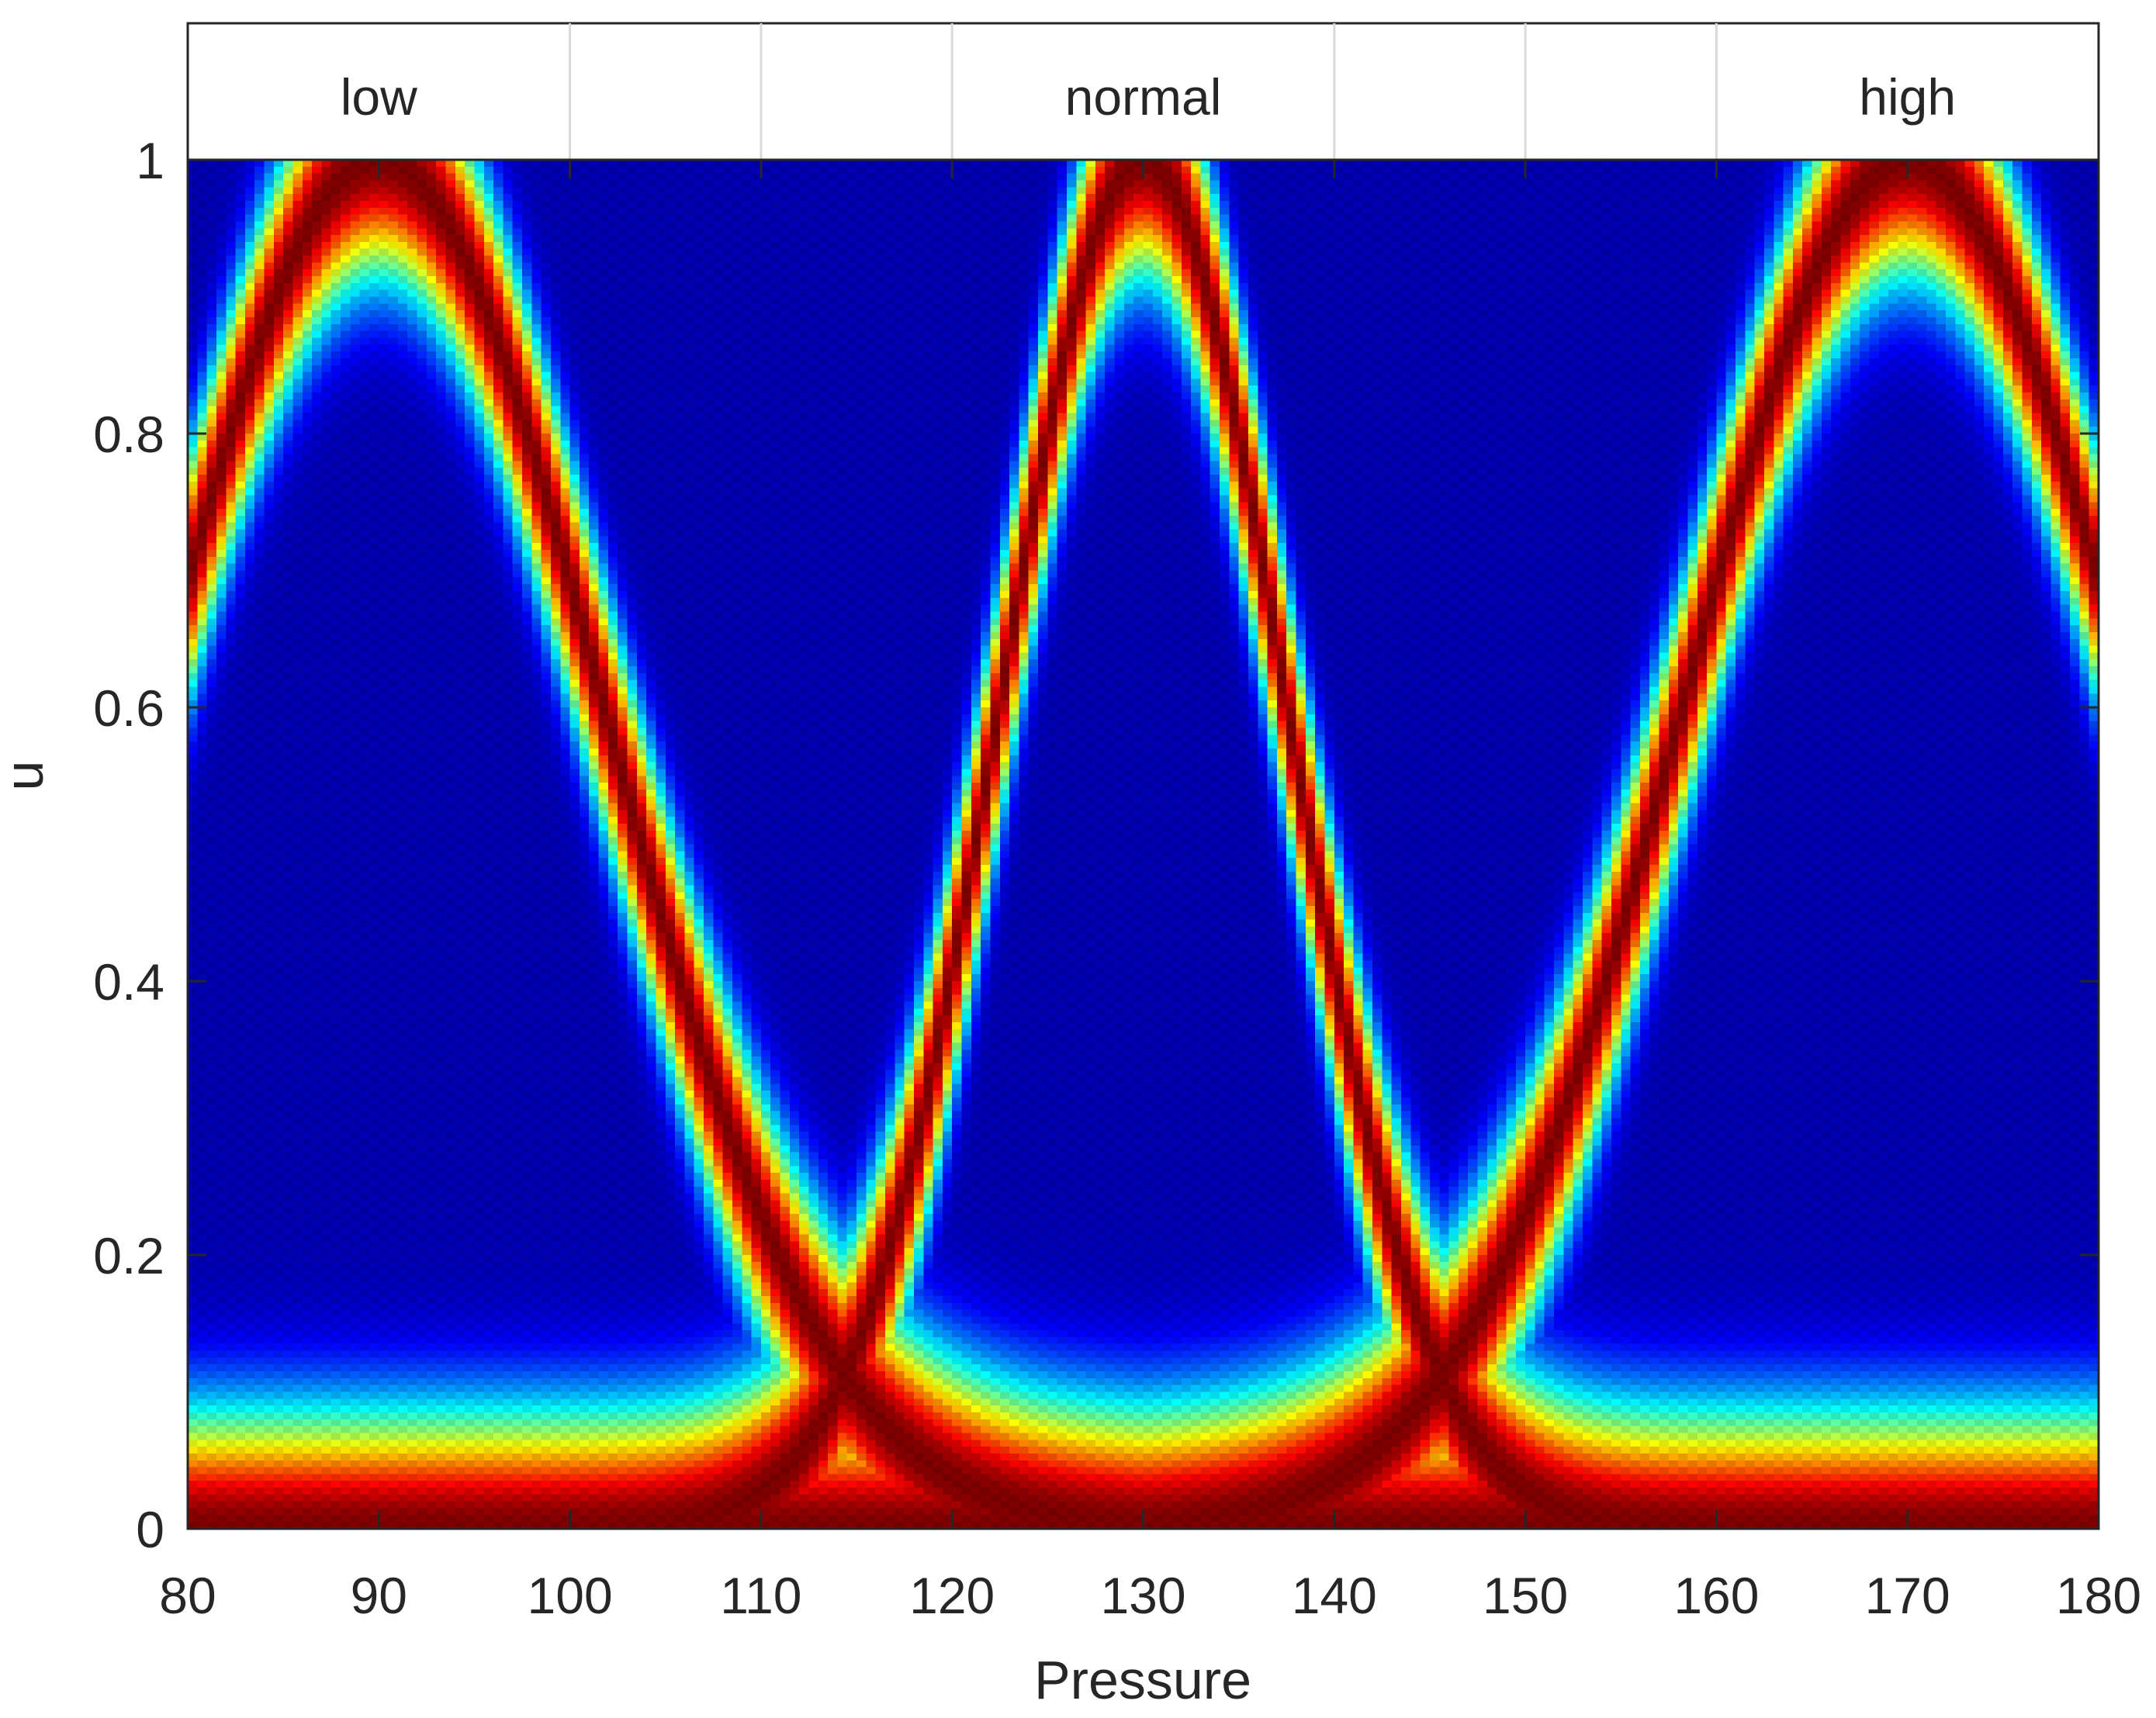 The height and width of the screenshot is (1718, 2156). I want to click on y-tick-label: 0.8, so click(128, 435).